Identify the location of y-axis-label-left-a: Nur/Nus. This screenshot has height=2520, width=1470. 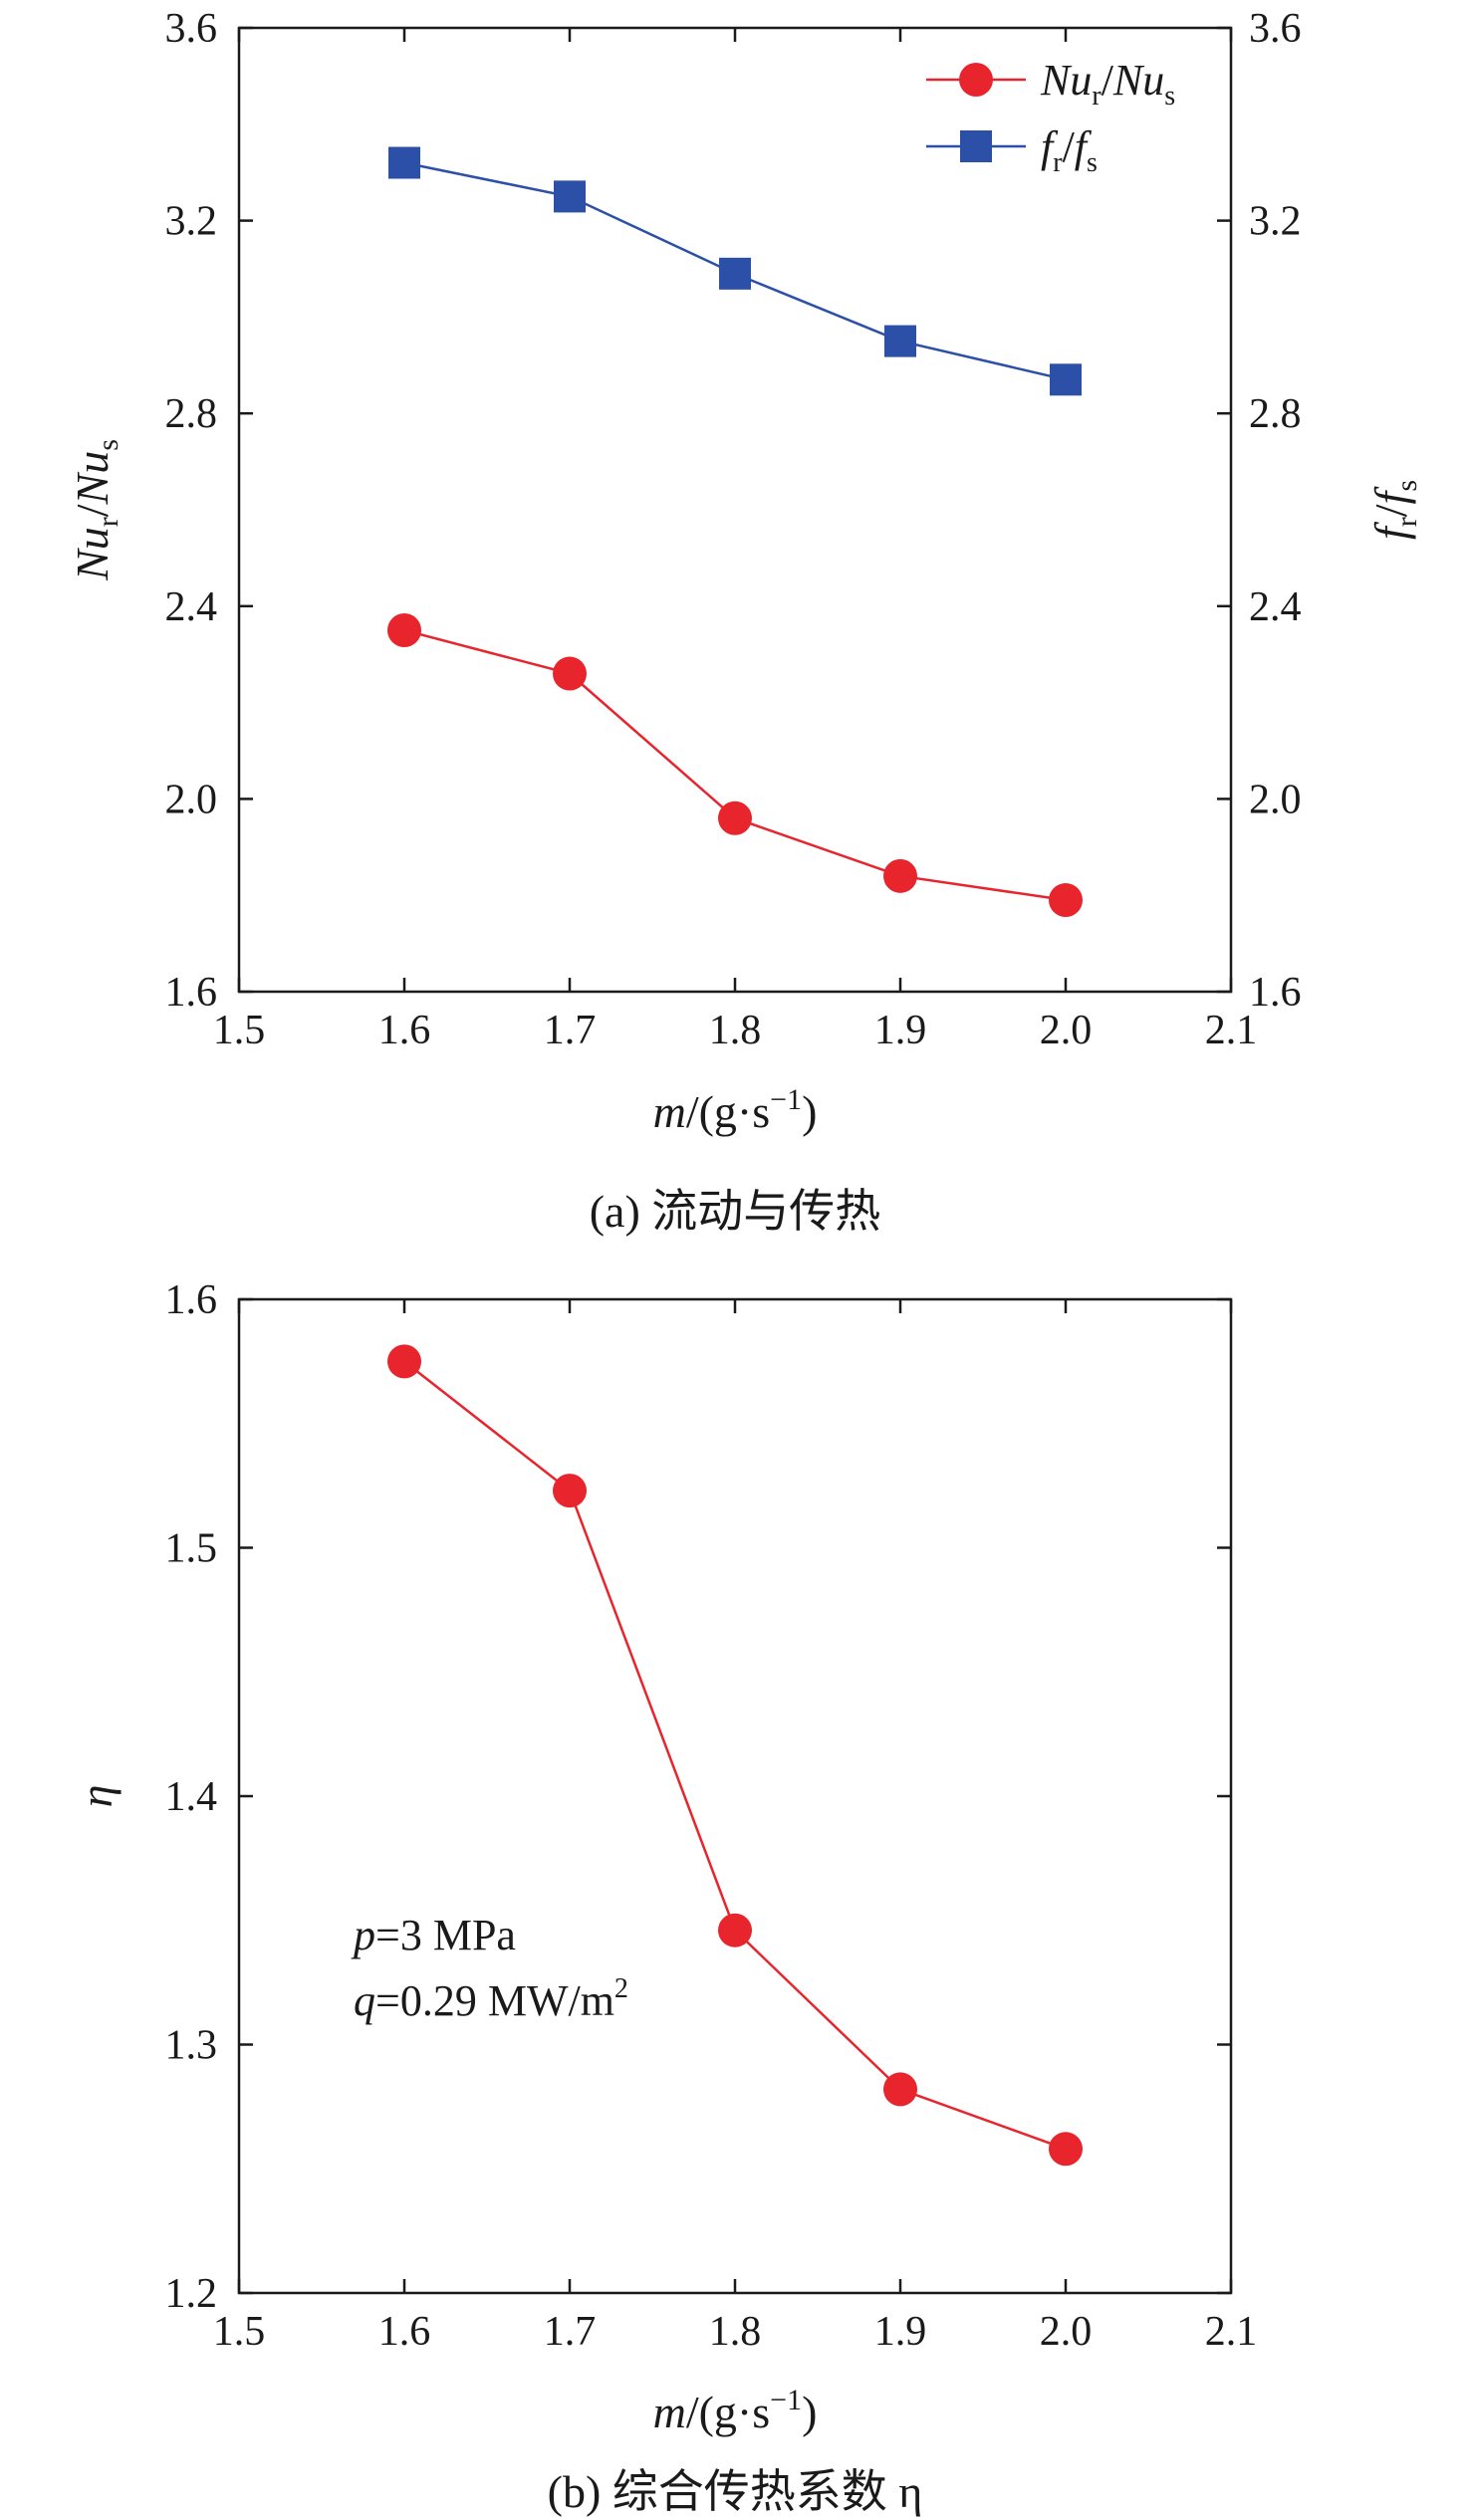
(96, 510).